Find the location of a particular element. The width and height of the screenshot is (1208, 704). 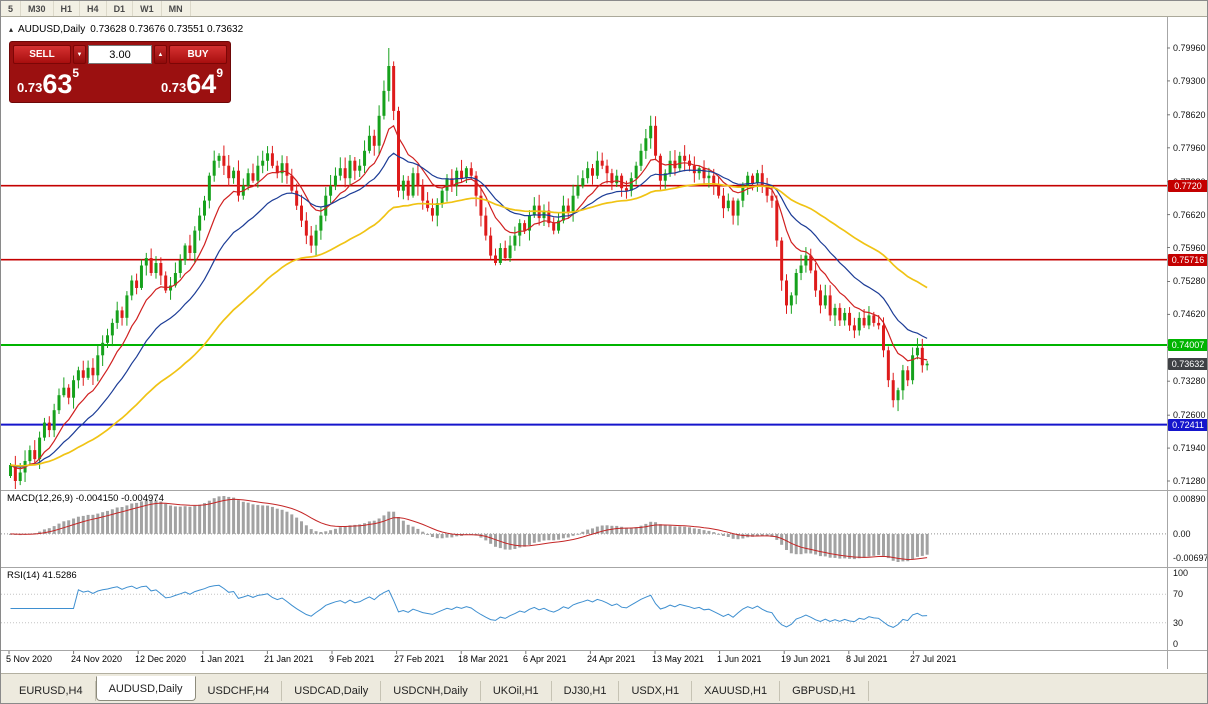

macd-label-text: MACD(12,26,9) is located at coordinates (40, 498).